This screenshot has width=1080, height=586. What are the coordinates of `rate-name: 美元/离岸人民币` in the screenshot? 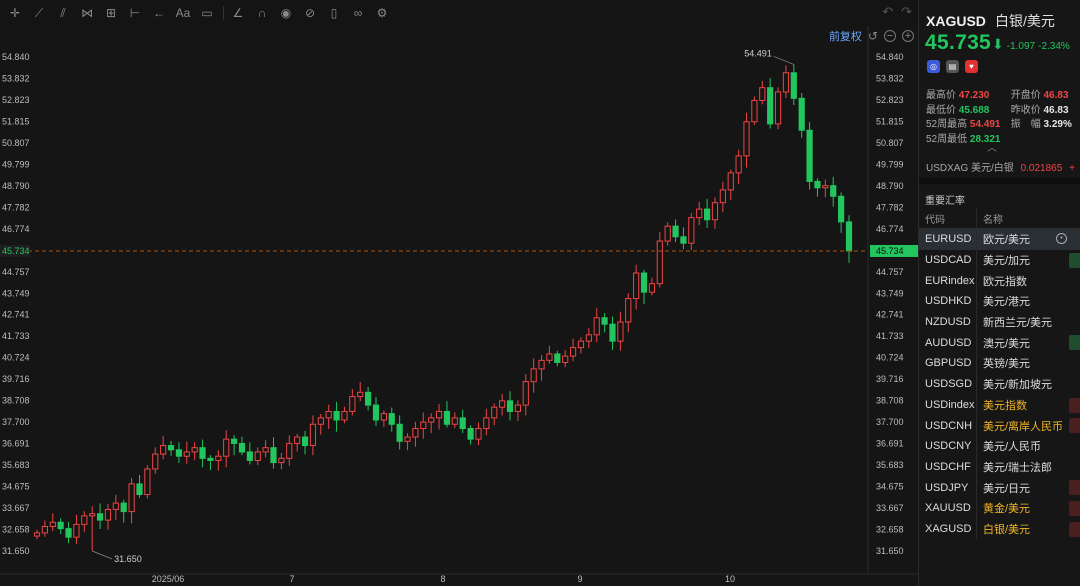 It's located at (1023, 426).